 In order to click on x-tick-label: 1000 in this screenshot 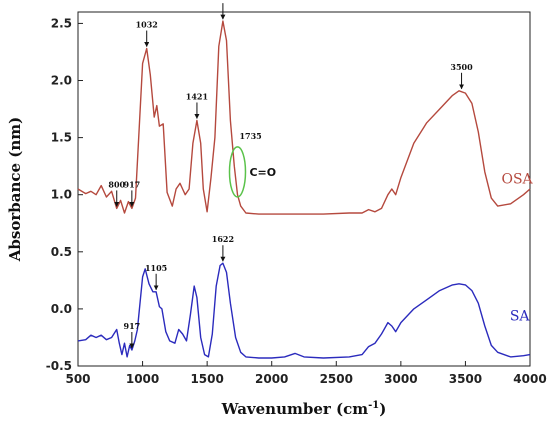, I will do `click(142, 379)`.